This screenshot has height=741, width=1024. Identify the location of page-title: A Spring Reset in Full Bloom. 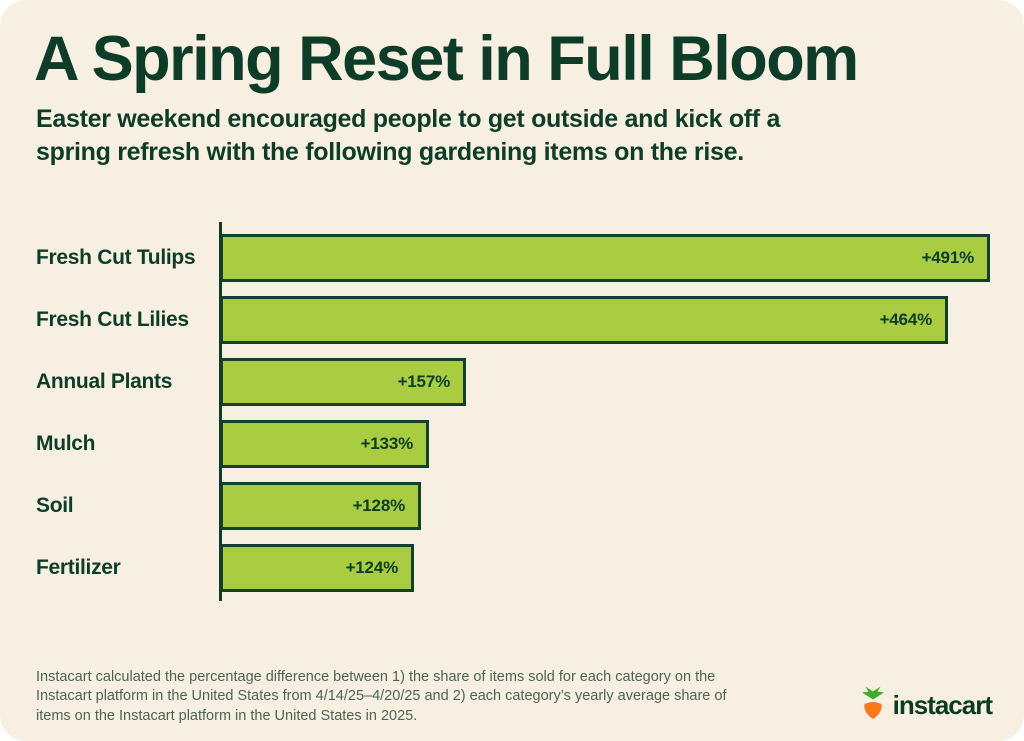
(446, 59).